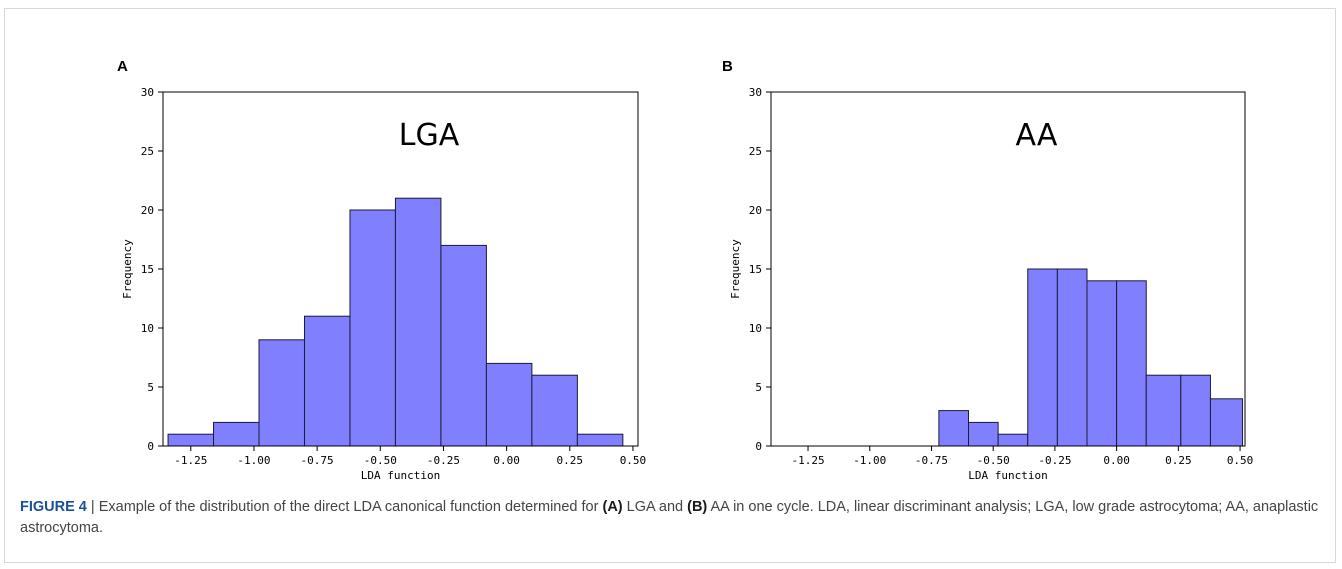 The height and width of the screenshot is (569, 1342). What do you see at coordinates (429, 135) in the screenshot?
I see `chart-title: LGA` at bounding box center [429, 135].